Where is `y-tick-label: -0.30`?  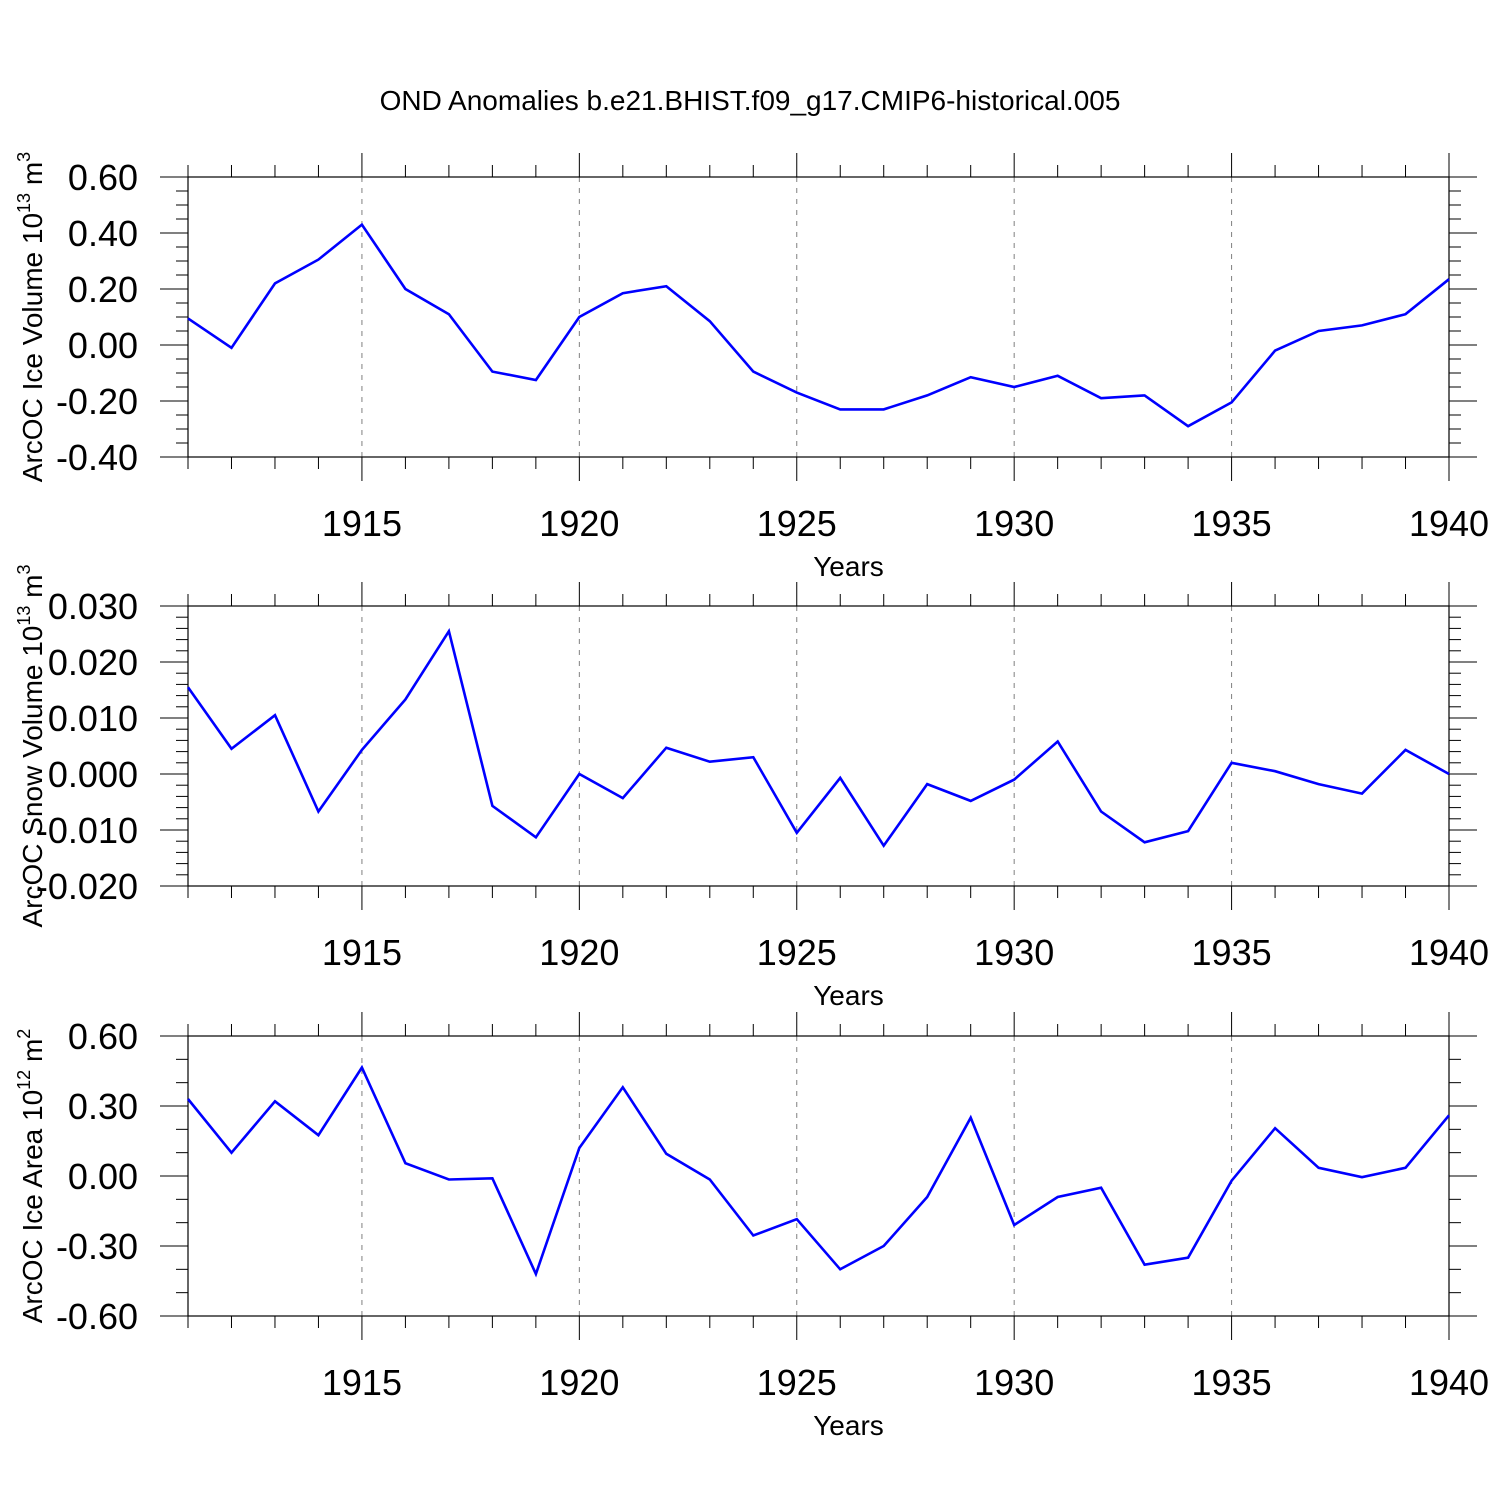
y-tick-label: -0.30 is located at coordinates (97, 1246).